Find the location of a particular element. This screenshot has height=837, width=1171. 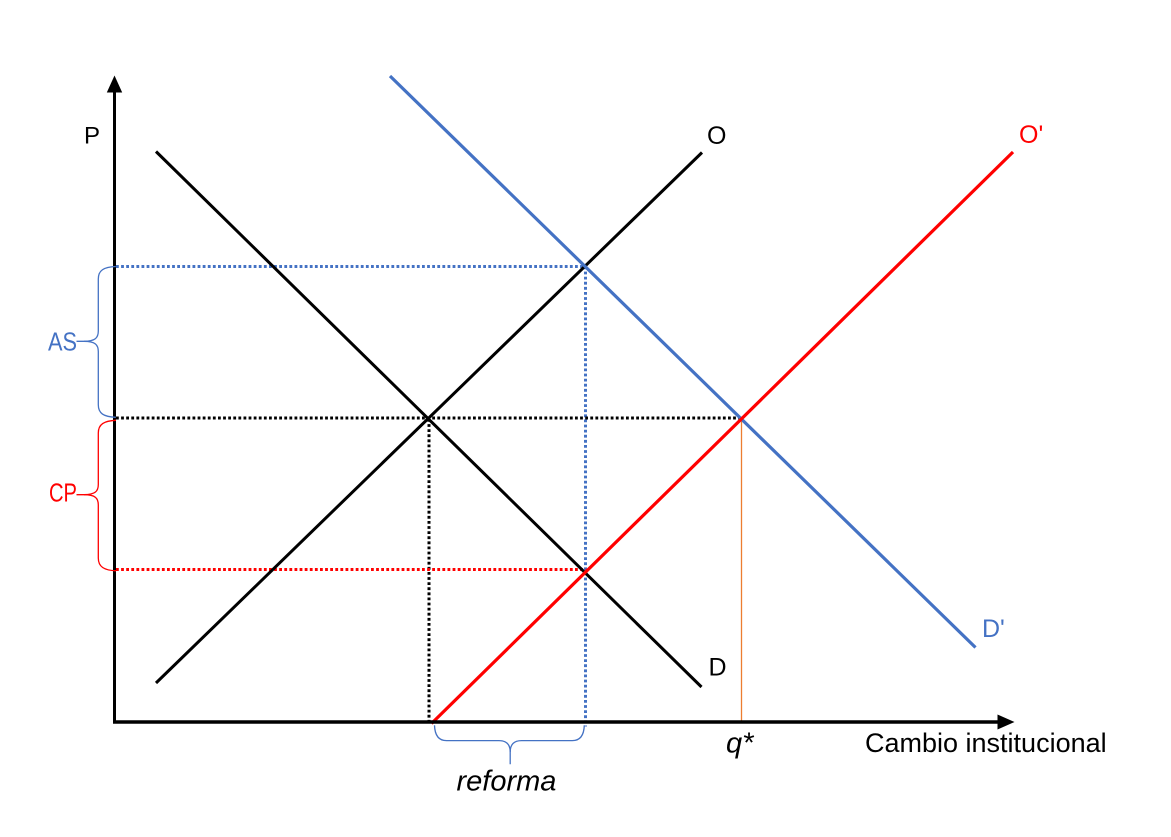

svg-text: P is located at coordinates (92, 136).